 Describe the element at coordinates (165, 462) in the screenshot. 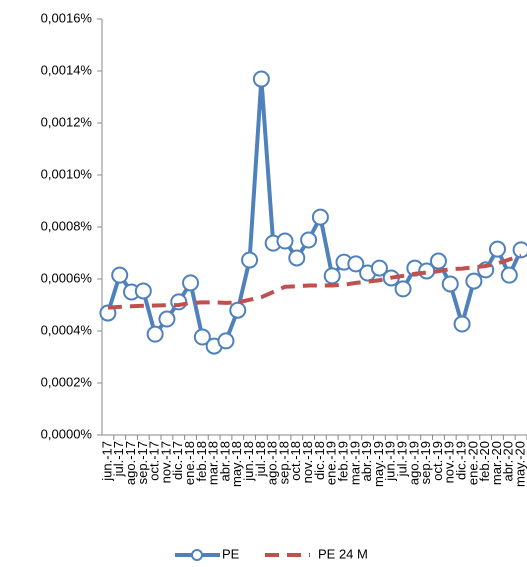

I see `x-tick-label: nov.-17` at that location.